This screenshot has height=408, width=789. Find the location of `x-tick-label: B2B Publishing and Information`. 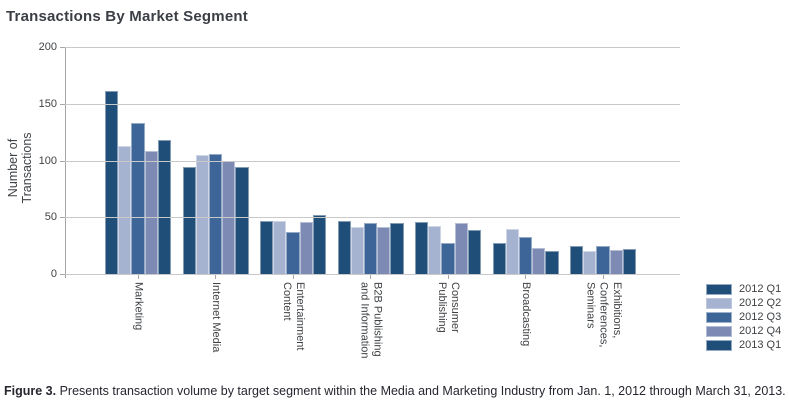

x-tick-label: B2B Publishing and Information is located at coordinates (371, 320).